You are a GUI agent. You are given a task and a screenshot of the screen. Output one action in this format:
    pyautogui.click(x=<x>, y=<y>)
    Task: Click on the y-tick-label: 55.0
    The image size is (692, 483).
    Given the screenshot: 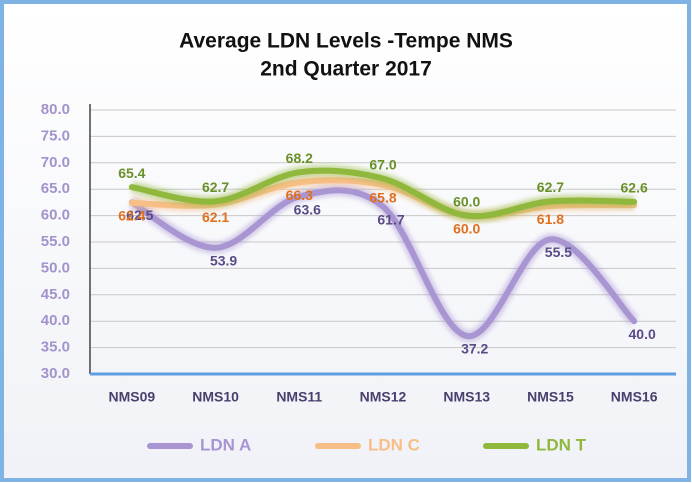 What is the action you would take?
    pyautogui.click(x=55, y=241)
    